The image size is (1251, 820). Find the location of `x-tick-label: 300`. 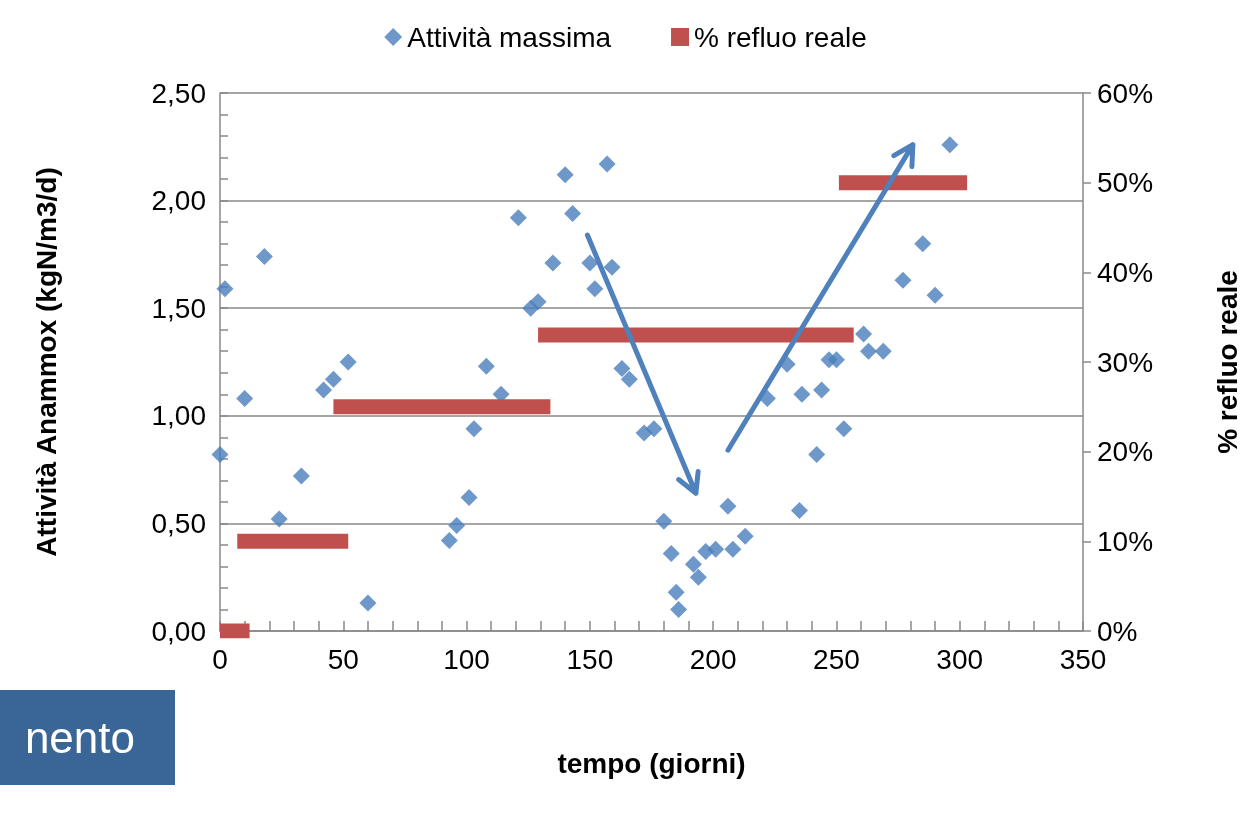

x-tick-label: 300 is located at coordinates (960, 659).